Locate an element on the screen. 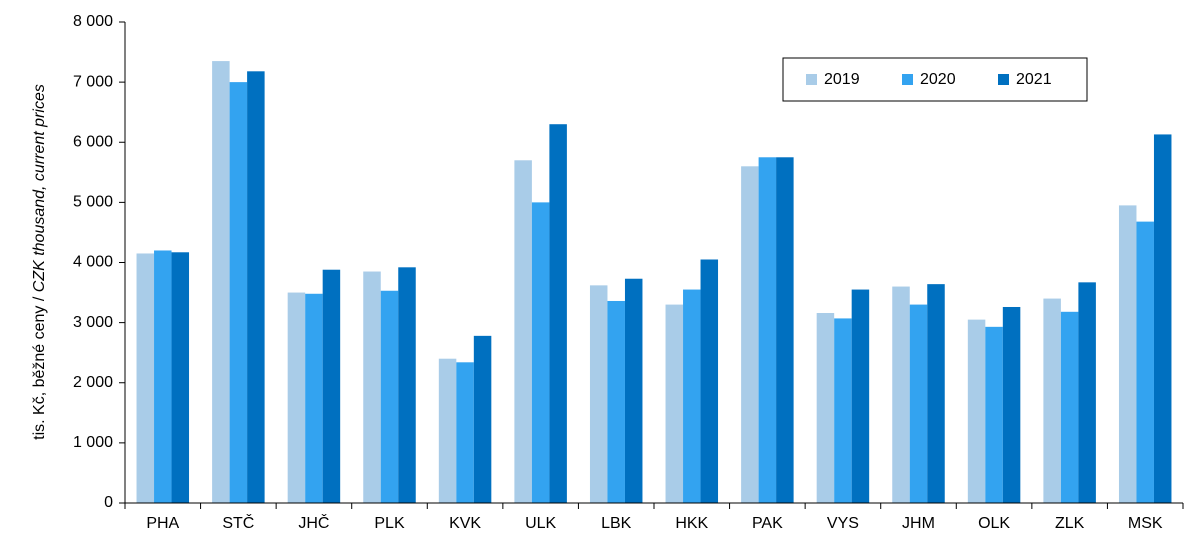  y-axis-label-english: CZK thousand, current prices is located at coordinates (39, 188).